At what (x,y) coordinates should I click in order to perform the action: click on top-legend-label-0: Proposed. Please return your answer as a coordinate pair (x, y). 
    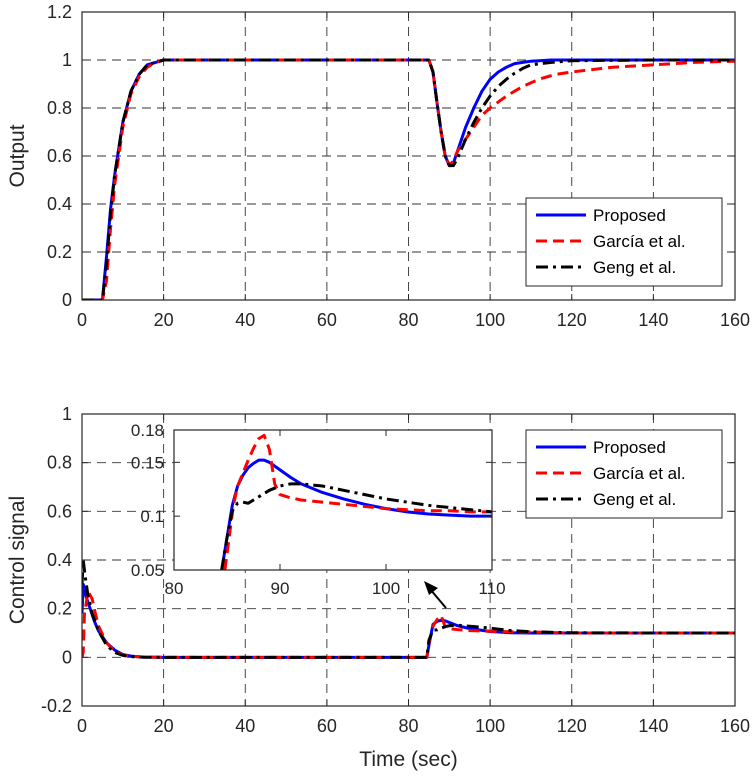
    Looking at the image, I should click on (629, 215).